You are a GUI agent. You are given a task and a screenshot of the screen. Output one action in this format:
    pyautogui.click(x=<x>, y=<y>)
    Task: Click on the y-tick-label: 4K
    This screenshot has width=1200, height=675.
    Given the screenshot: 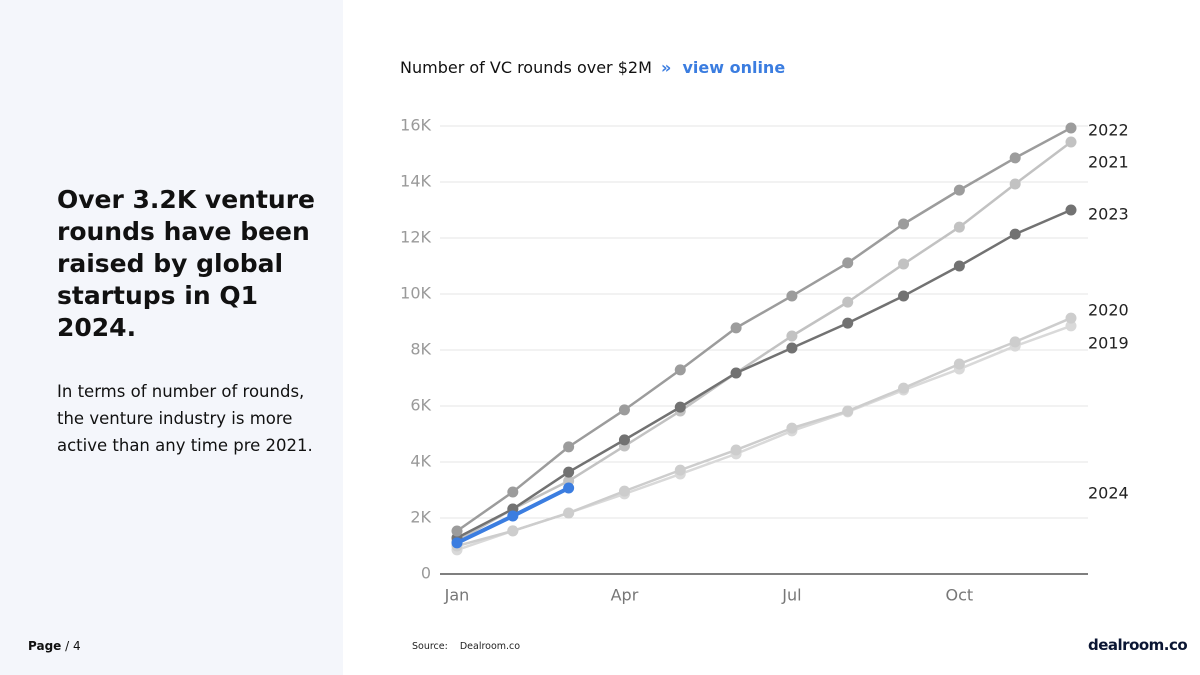 What is the action you would take?
    pyautogui.click(x=420, y=461)
    